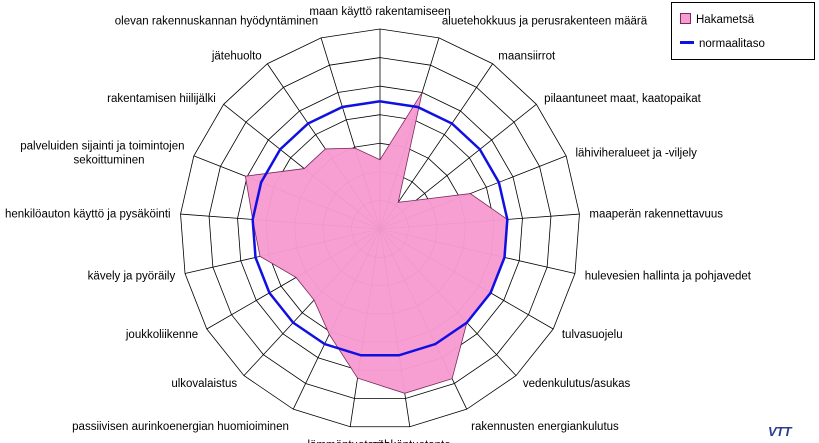 The width and height of the screenshot is (819, 443). I want to click on axis-label: tulvasuojelu, so click(592, 335).